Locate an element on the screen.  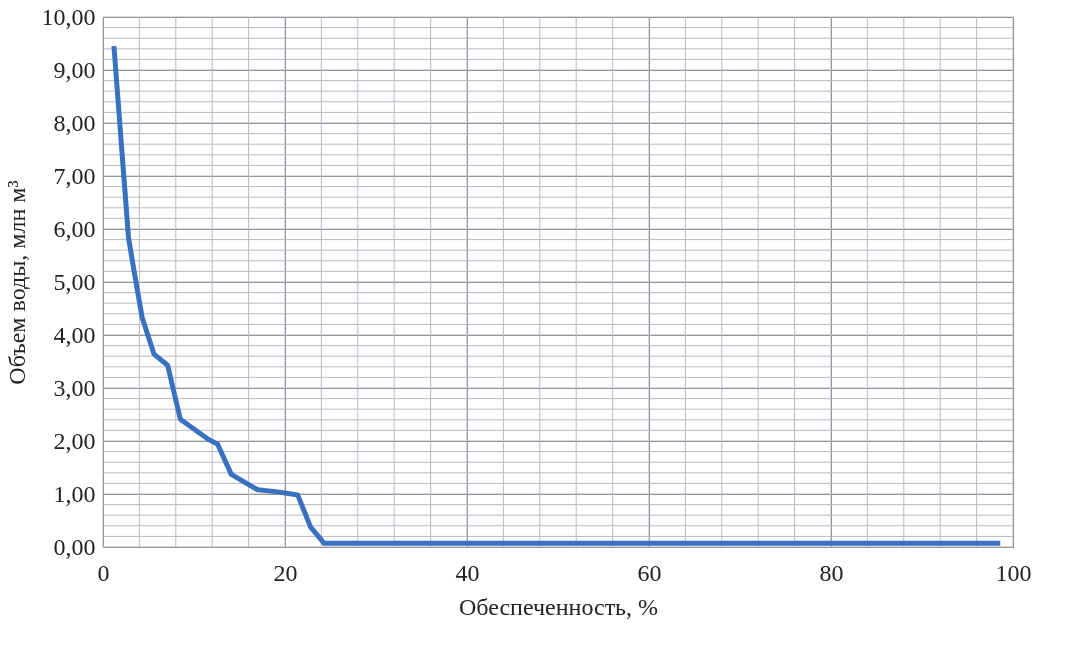
y-tick-label: 7,00 is located at coordinates (74, 175).